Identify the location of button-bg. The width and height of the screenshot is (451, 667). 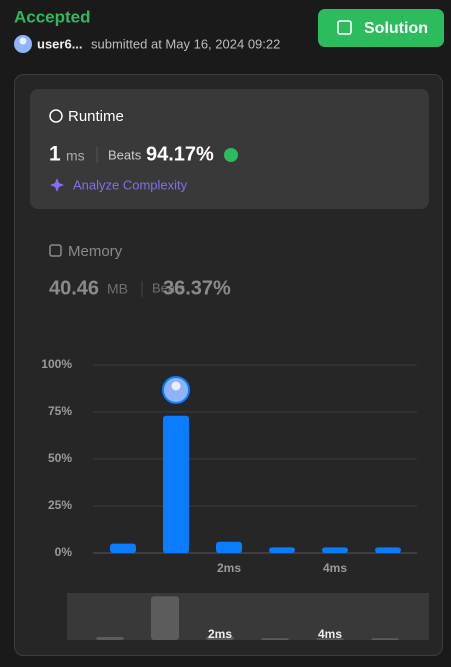
(381, 28).